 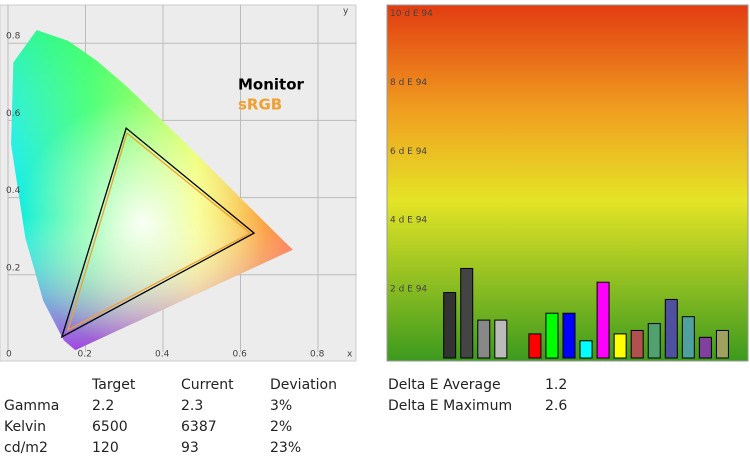 I want to click on table-cell: 120, so click(x=105, y=448).